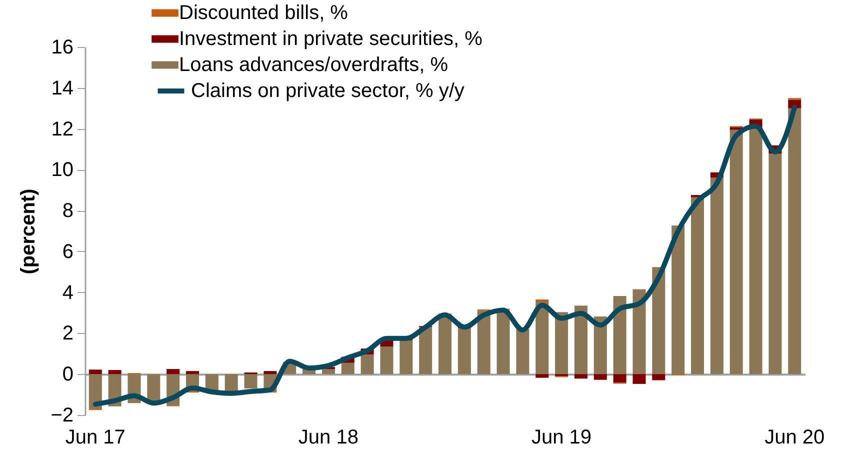 The image size is (849, 459). I want to click on y-tick-label: −2, so click(62, 415).